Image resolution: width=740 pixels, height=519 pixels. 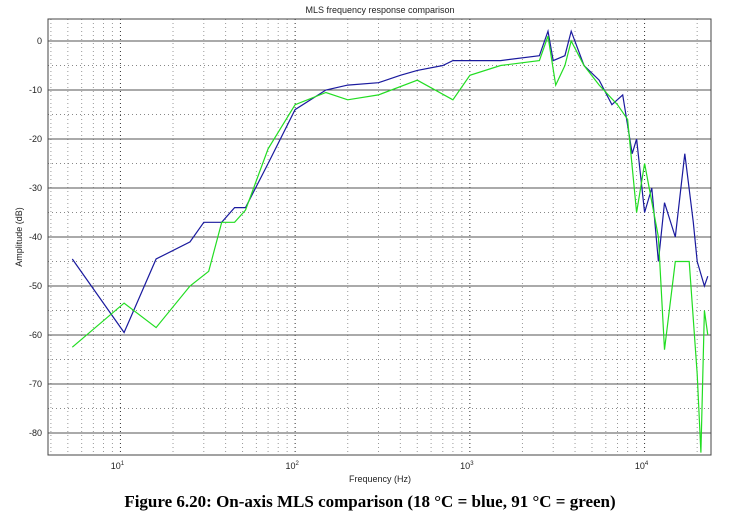 What do you see at coordinates (297, 464) in the screenshot?
I see `x-tick-exponent: 2` at bounding box center [297, 464].